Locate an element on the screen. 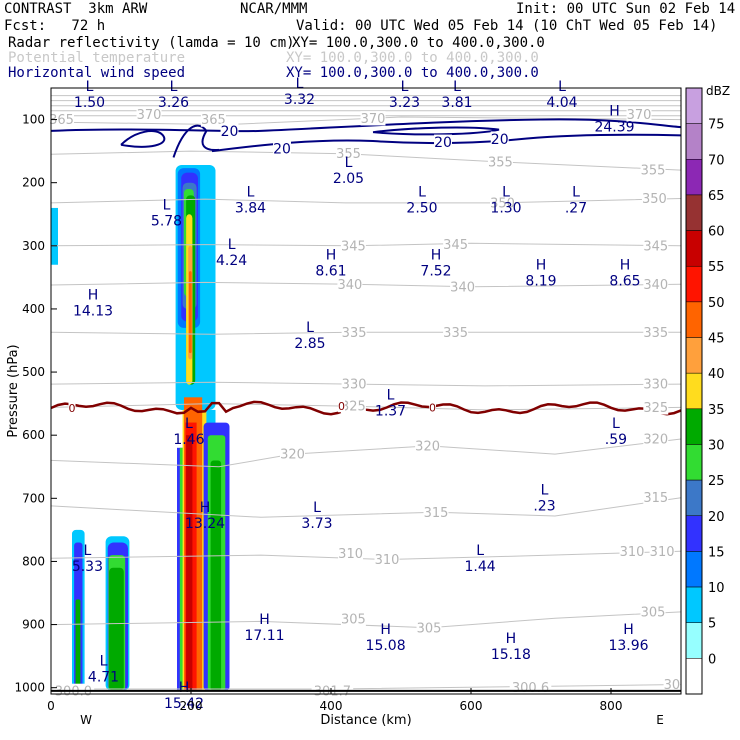 The height and width of the screenshot is (740, 740). reflectivity-lower-55dbz is located at coordinates (189, 563).